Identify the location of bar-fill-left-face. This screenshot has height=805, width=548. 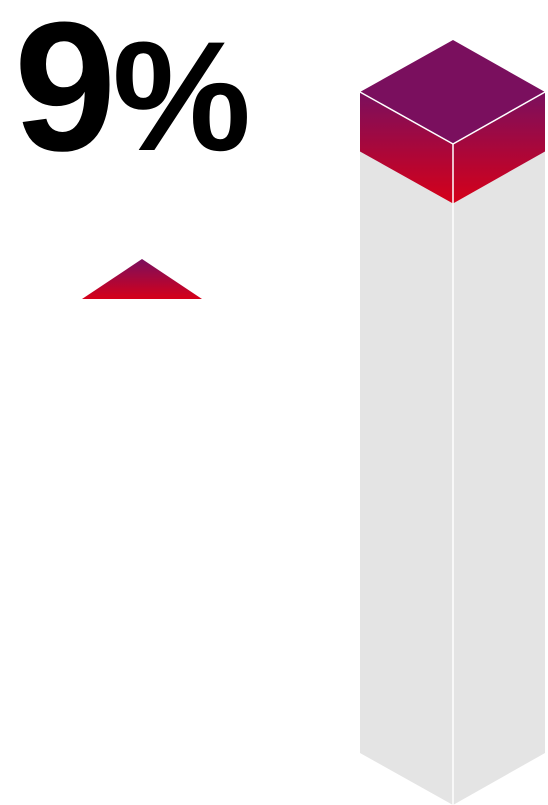
(406, 148).